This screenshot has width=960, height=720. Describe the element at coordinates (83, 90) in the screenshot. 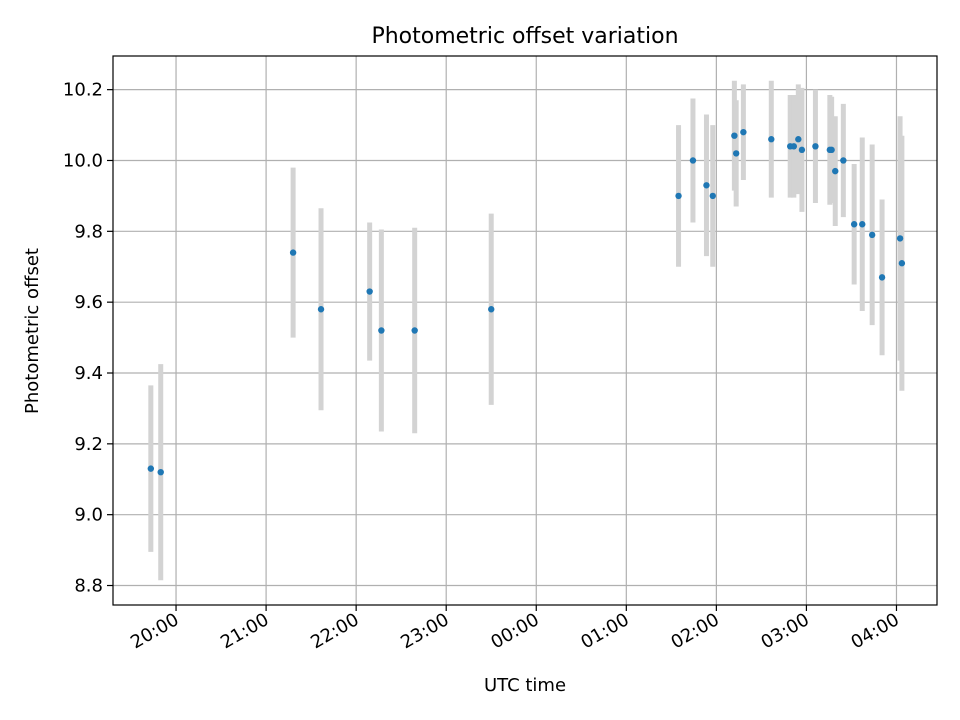

I see `y-tick-label: 10.2` at that location.